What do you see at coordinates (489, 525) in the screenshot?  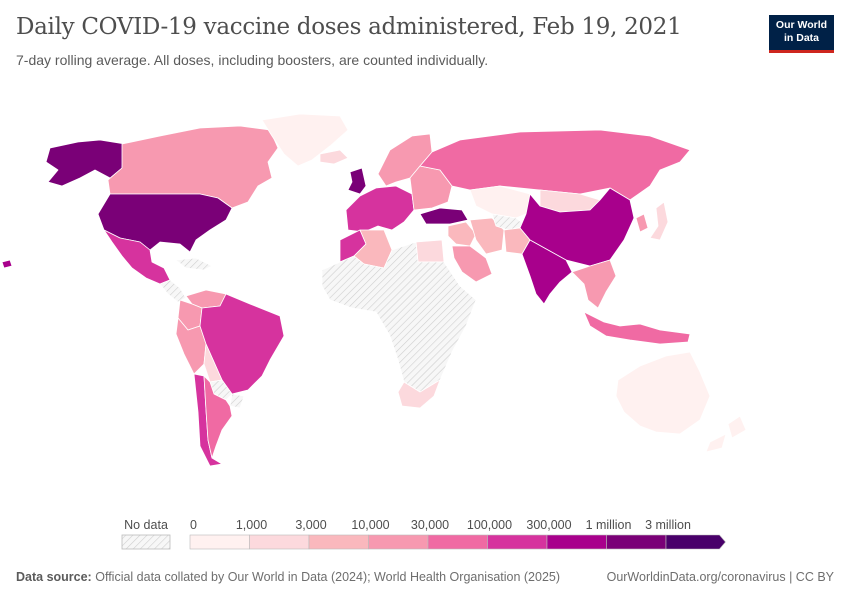 I see `legend-tick-label: 100,000` at bounding box center [489, 525].